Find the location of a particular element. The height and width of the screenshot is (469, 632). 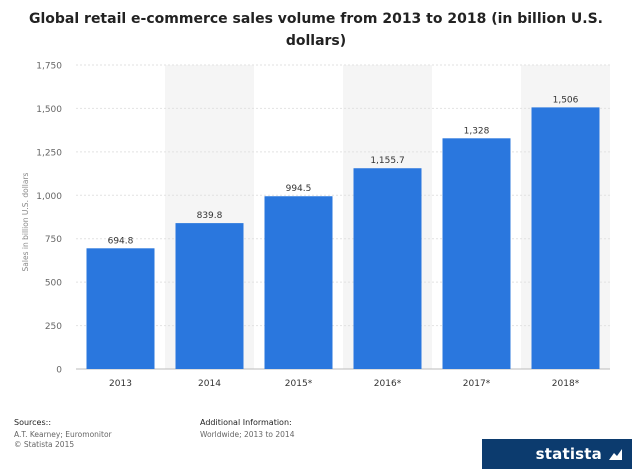

x-tick-label: 2015* is located at coordinates (299, 384).